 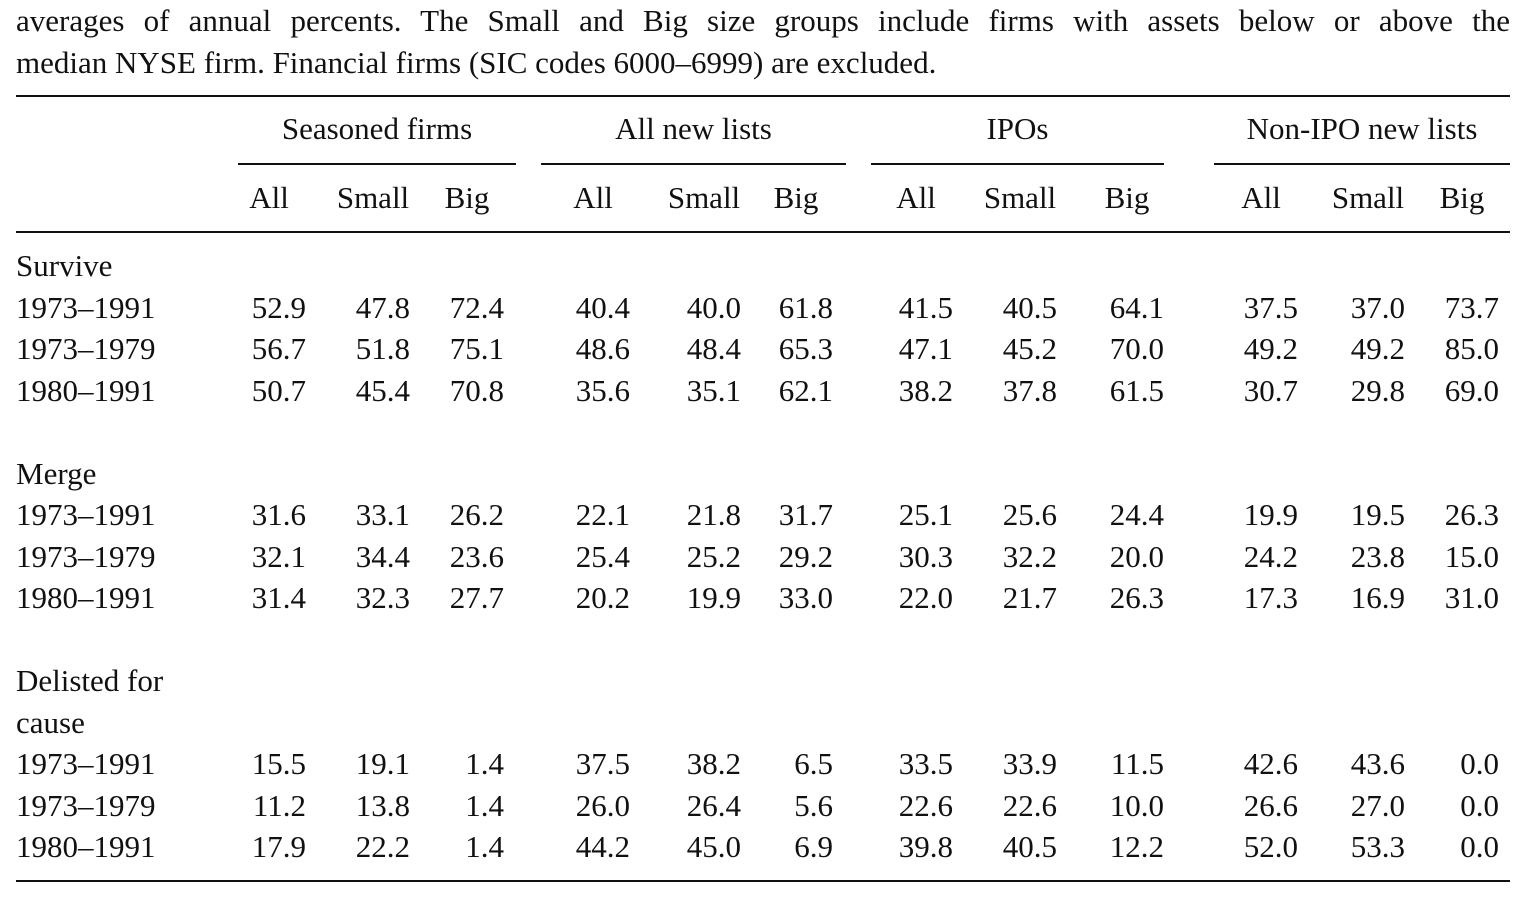 What do you see at coordinates (925, 348) in the screenshot?
I see `table-cell: 47.1` at bounding box center [925, 348].